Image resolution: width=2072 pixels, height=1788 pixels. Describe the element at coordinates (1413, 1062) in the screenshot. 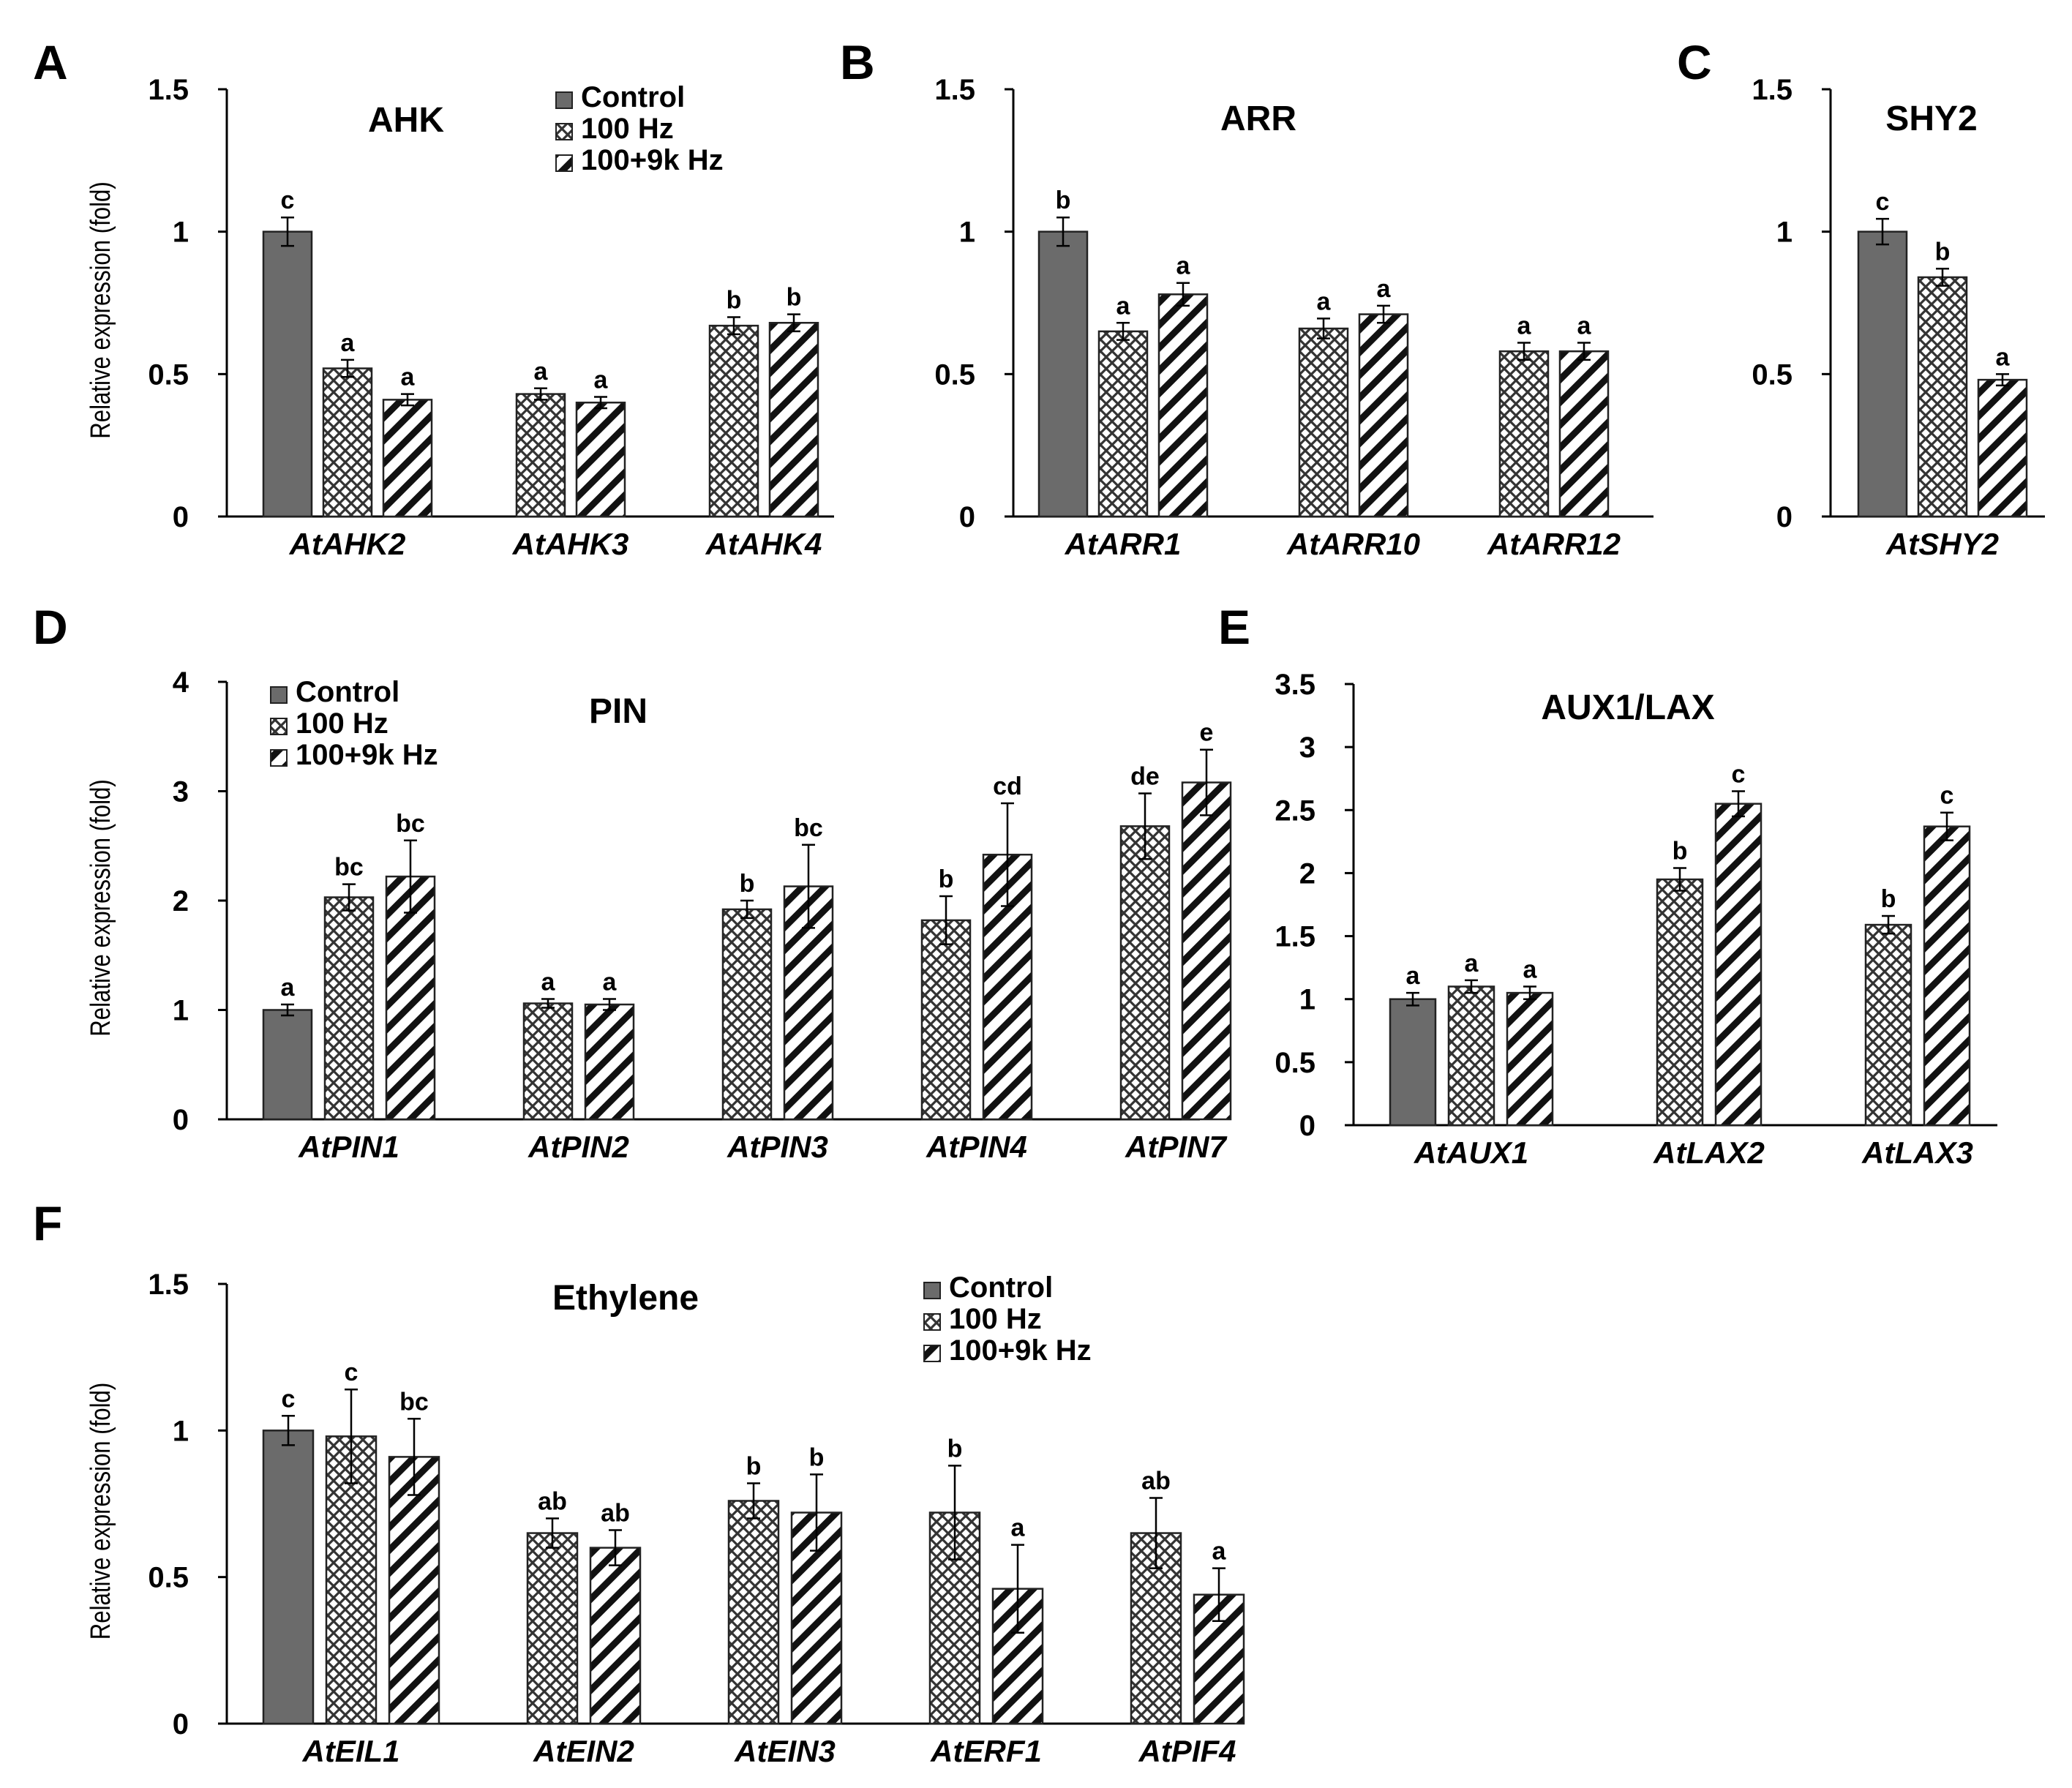

I see `bar-ataux1-control` at that location.